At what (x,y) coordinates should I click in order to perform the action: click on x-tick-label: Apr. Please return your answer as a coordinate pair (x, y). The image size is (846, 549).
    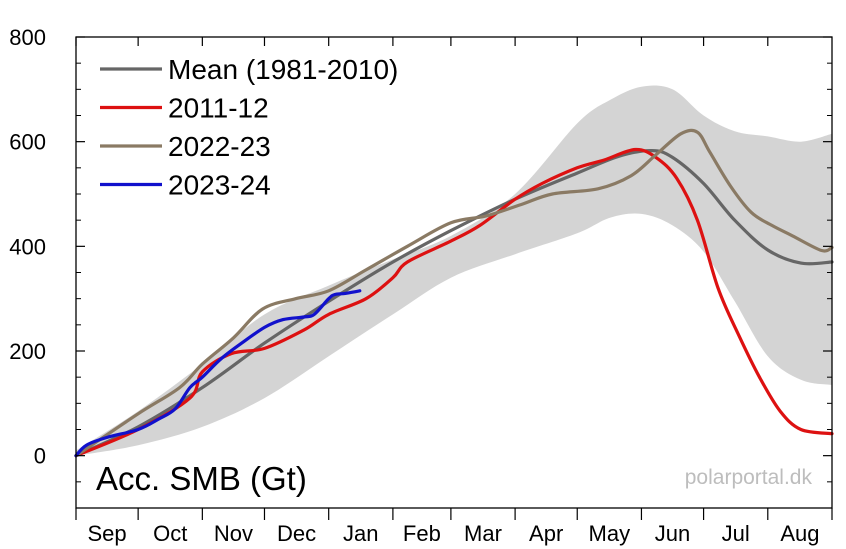
    Looking at the image, I should click on (546, 533).